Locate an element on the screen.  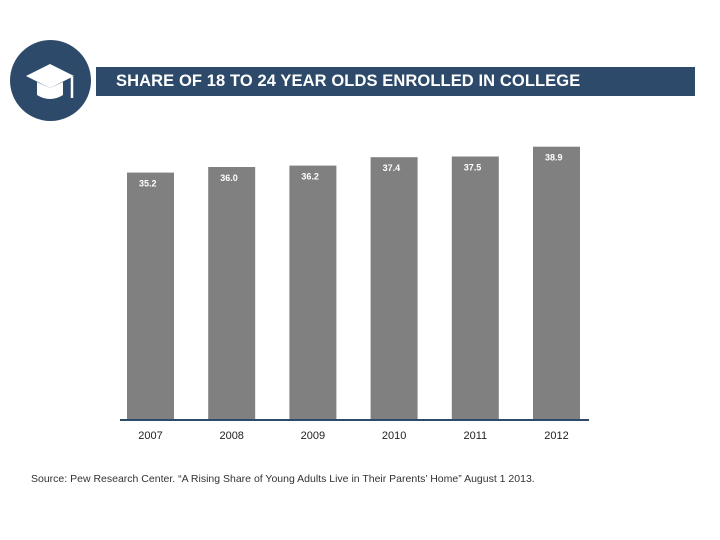
bar-2007 is located at coordinates (150, 295).